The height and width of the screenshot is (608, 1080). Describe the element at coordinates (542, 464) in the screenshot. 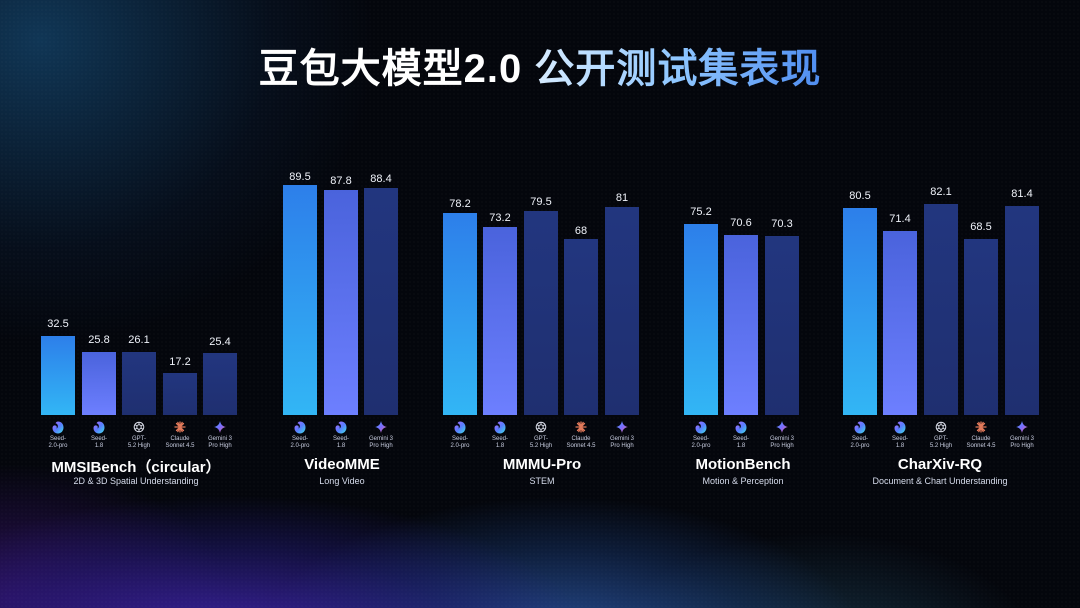

I see `benchmark-name: MMMU-Pro` at that location.